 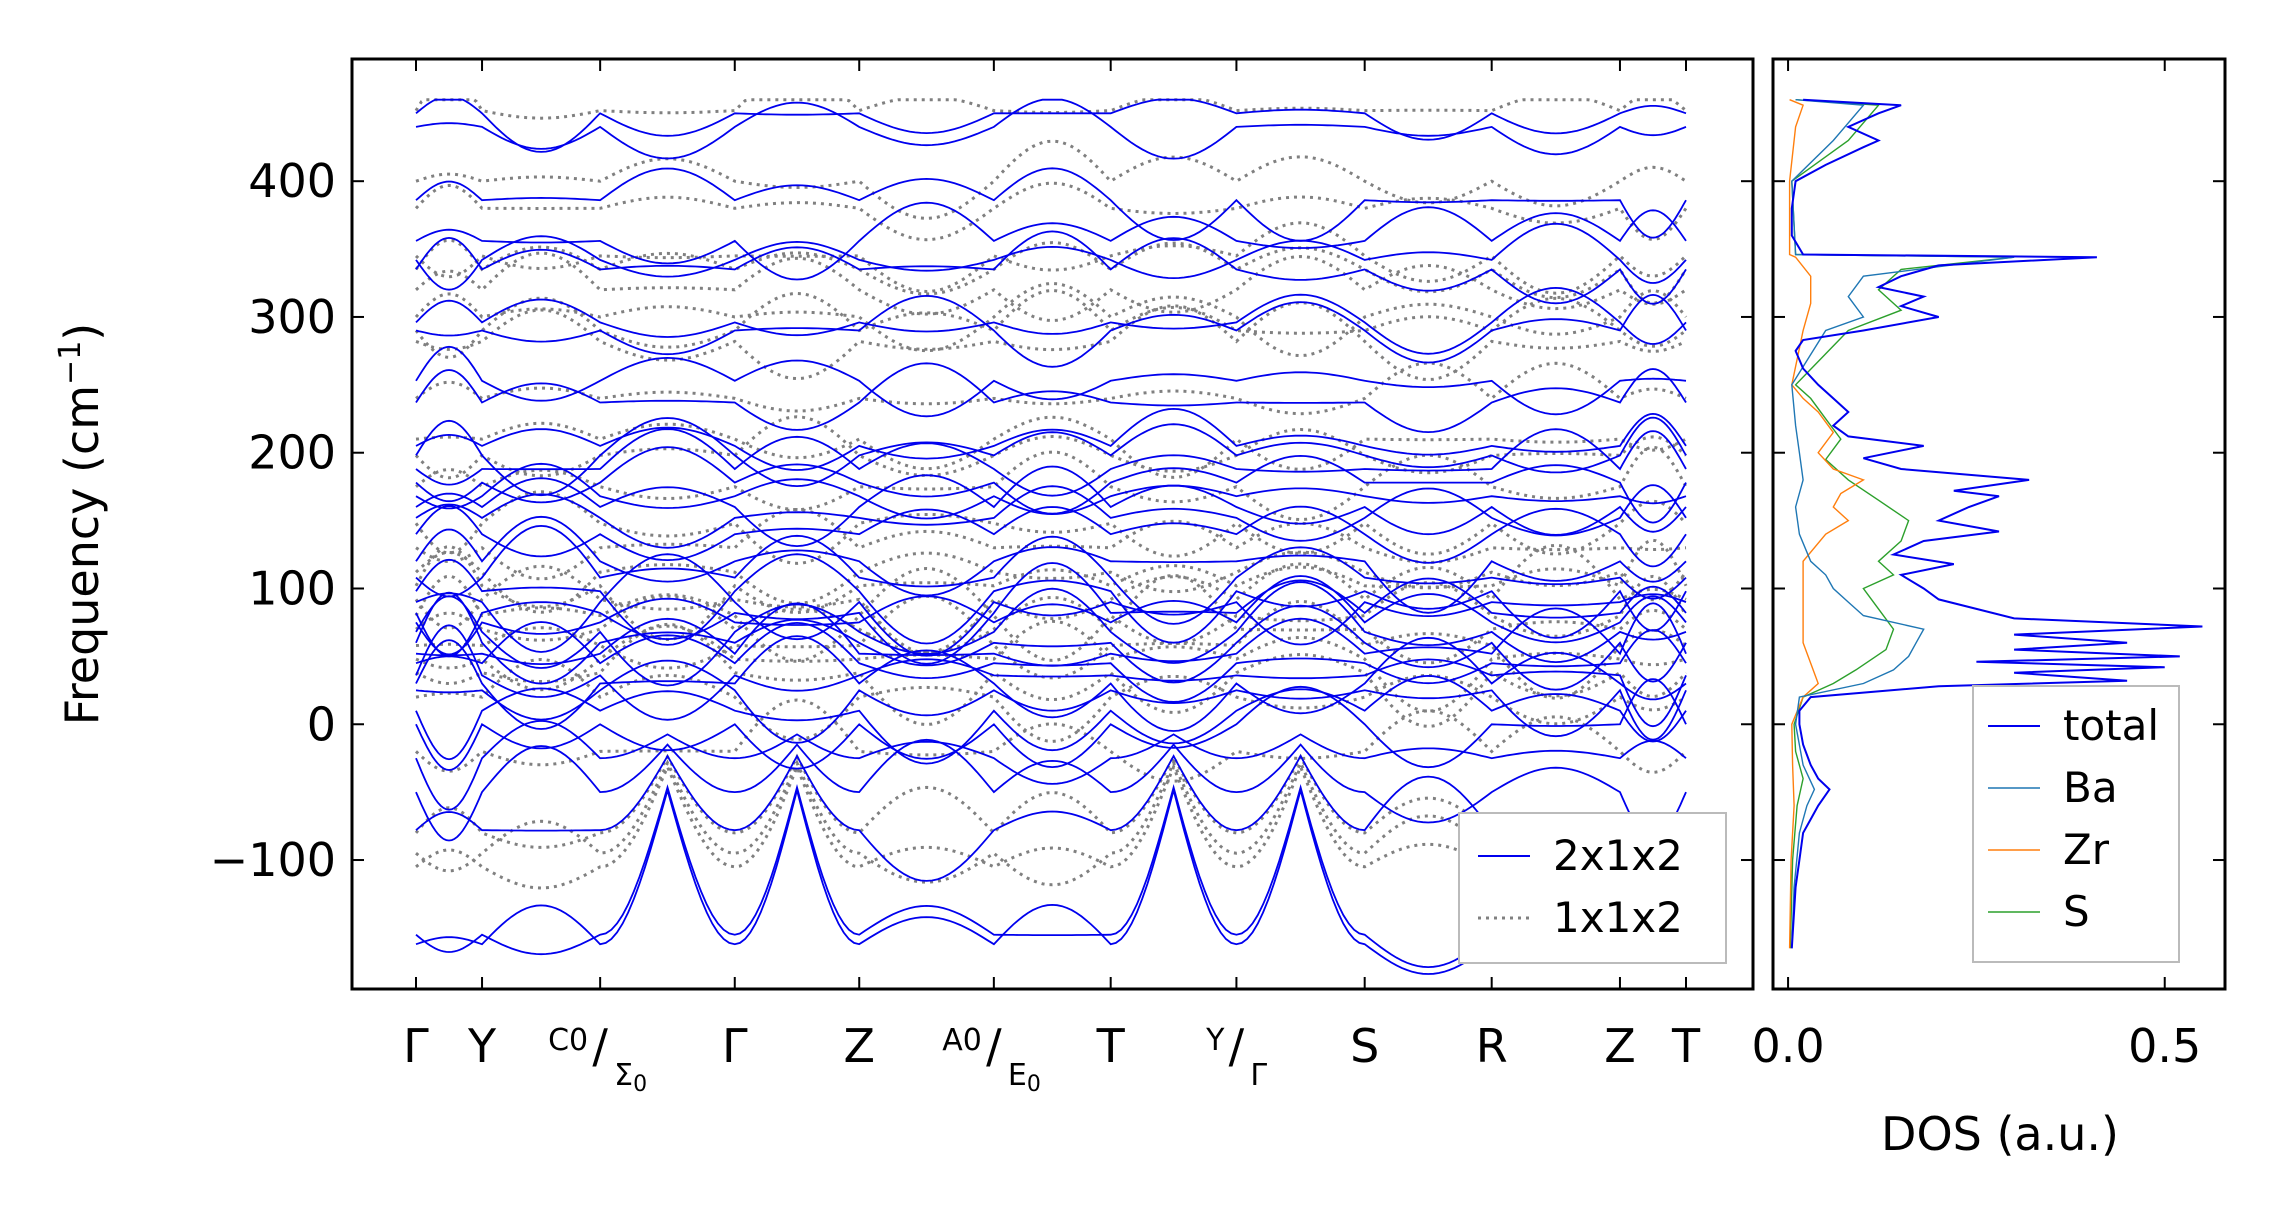 I want to click on k-label: Z, so click(x=1620, y=1046).